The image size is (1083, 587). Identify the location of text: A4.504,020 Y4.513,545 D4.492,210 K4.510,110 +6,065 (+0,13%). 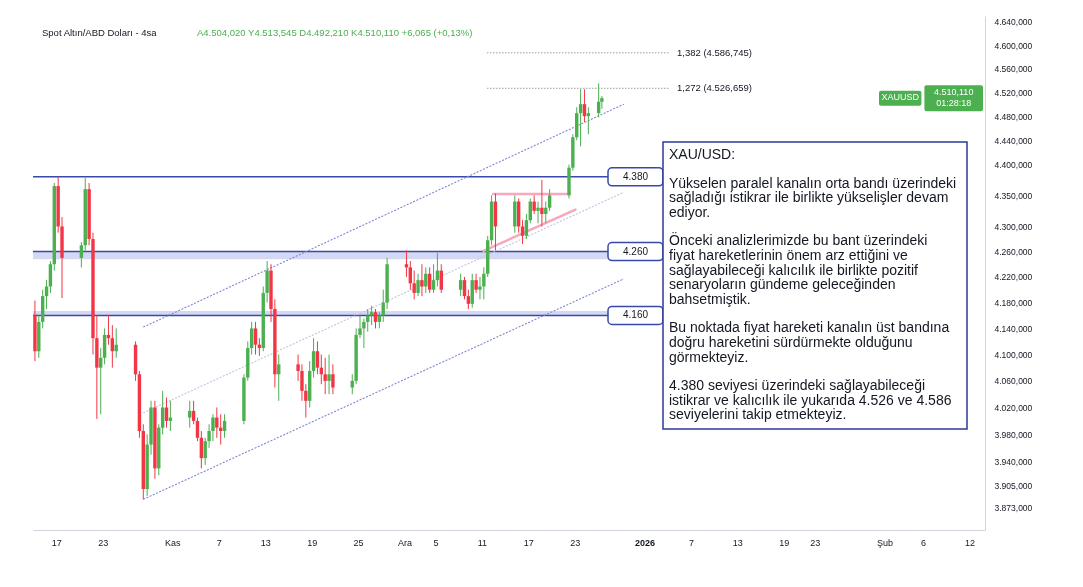
(335, 32).